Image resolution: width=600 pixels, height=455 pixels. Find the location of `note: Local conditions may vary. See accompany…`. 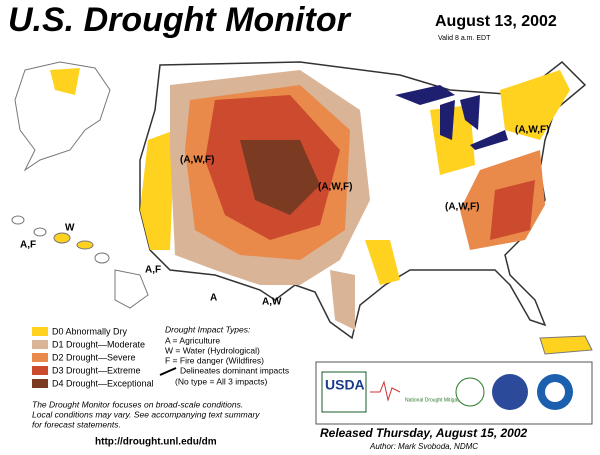

note: Local conditions may vary. See accompany… is located at coordinates (146, 414).